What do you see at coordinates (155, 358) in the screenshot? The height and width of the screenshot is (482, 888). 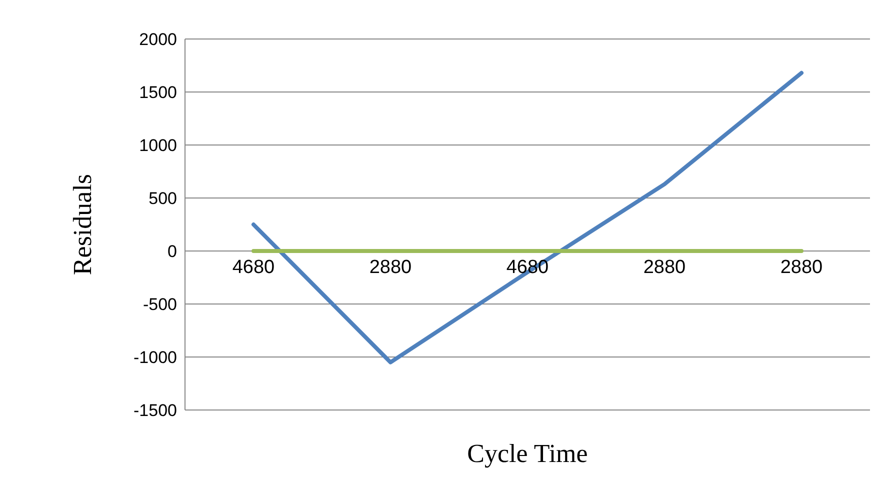 I see `y-tick-label: -1000` at bounding box center [155, 358].